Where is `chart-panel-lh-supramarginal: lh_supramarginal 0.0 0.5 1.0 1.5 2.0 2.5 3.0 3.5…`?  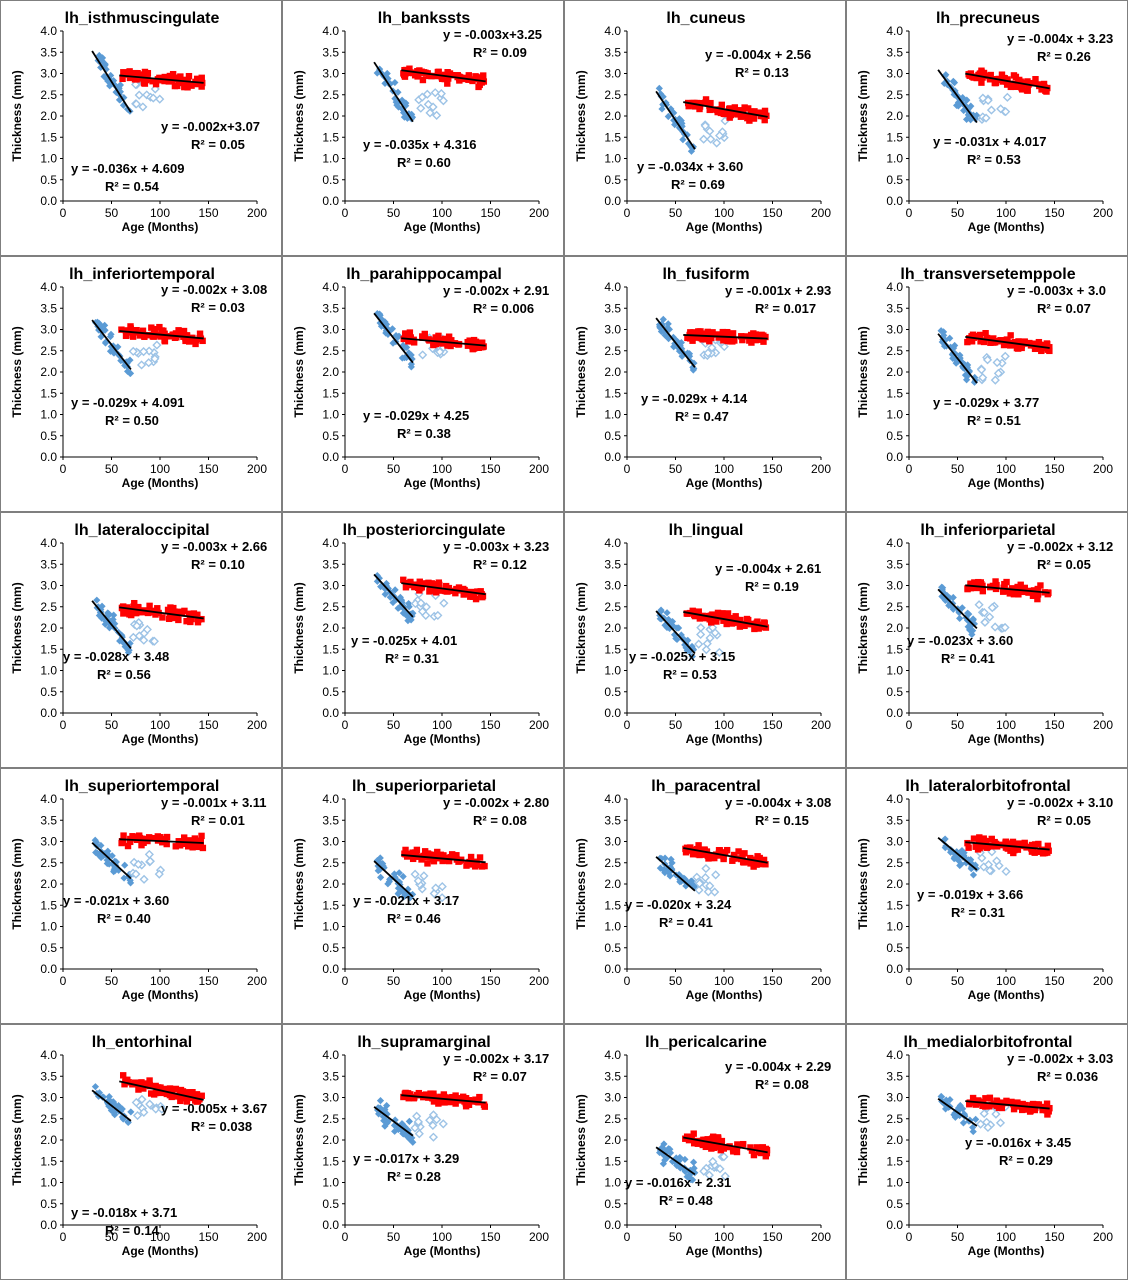 chart-panel-lh-supramarginal: lh_supramarginal 0.0 0.5 1.0 1.5 2.0 2.5 3.0 3.5… is located at coordinates (423, 1152).